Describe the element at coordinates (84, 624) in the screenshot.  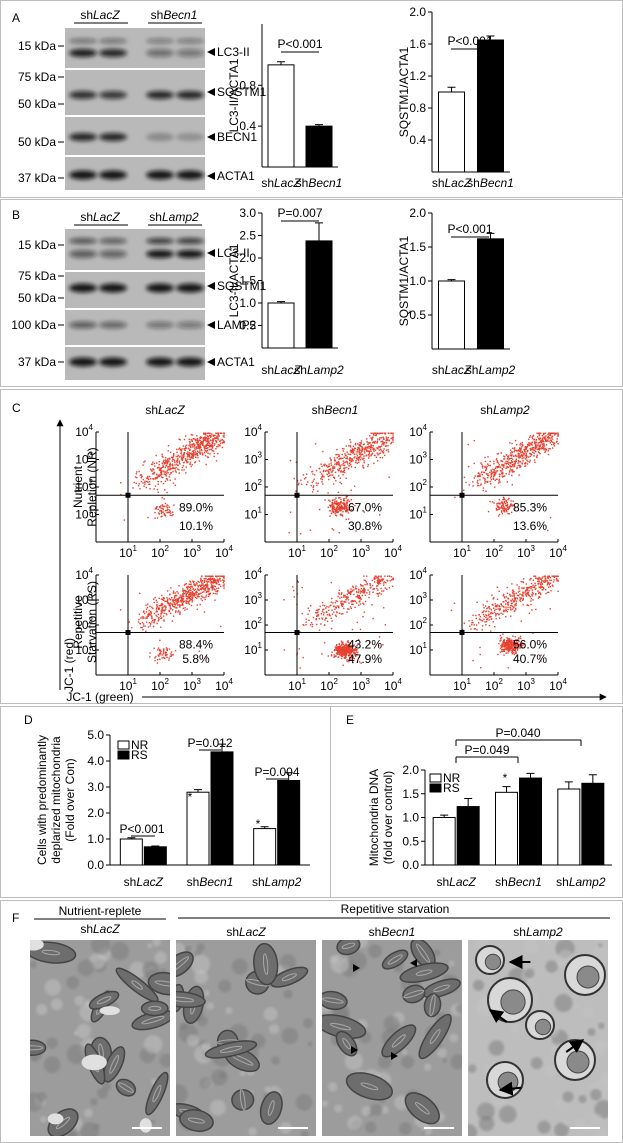
I see `flow-y-tick-label: 10²` at that location.